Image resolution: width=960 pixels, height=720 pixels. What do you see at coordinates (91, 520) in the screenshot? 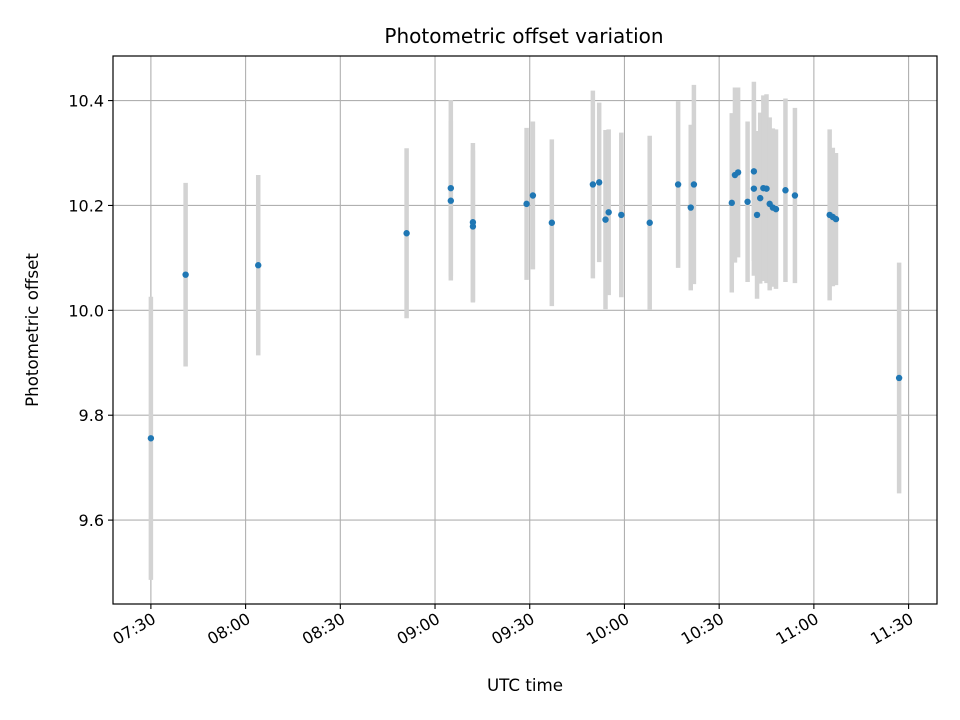
I see `y-tick-label: 9.6` at bounding box center [91, 520].